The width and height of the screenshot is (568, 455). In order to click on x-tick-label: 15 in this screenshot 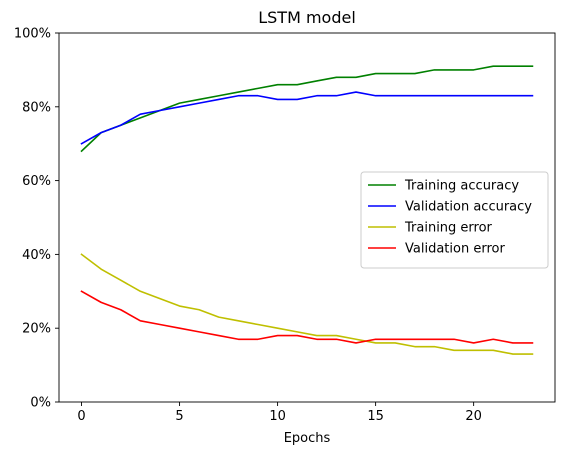, I will do `click(375, 416)`.